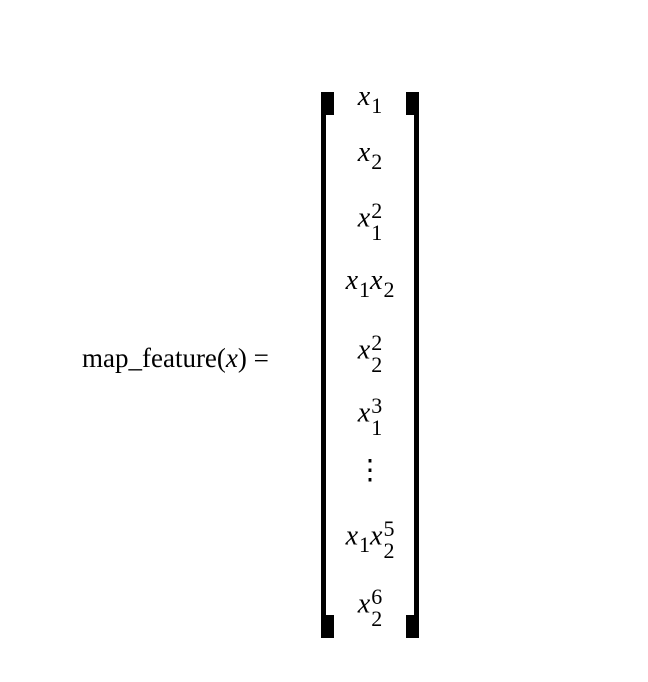 The height and width of the screenshot is (682, 648). What do you see at coordinates (412, 103) in the screenshot?
I see `right-bracket-top-serif` at bounding box center [412, 103].